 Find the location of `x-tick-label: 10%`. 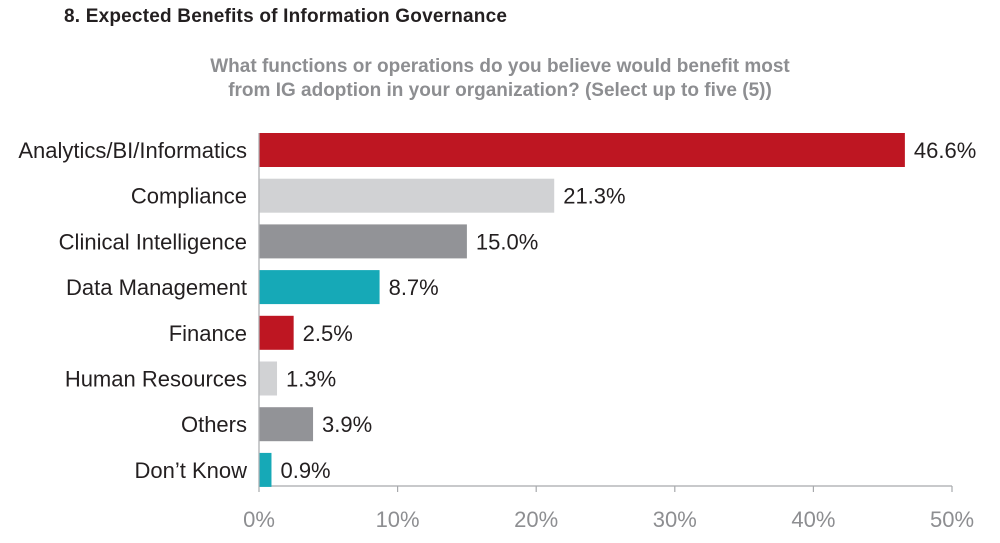

x-tick-label: 10% is located at coordinates (398, 519).